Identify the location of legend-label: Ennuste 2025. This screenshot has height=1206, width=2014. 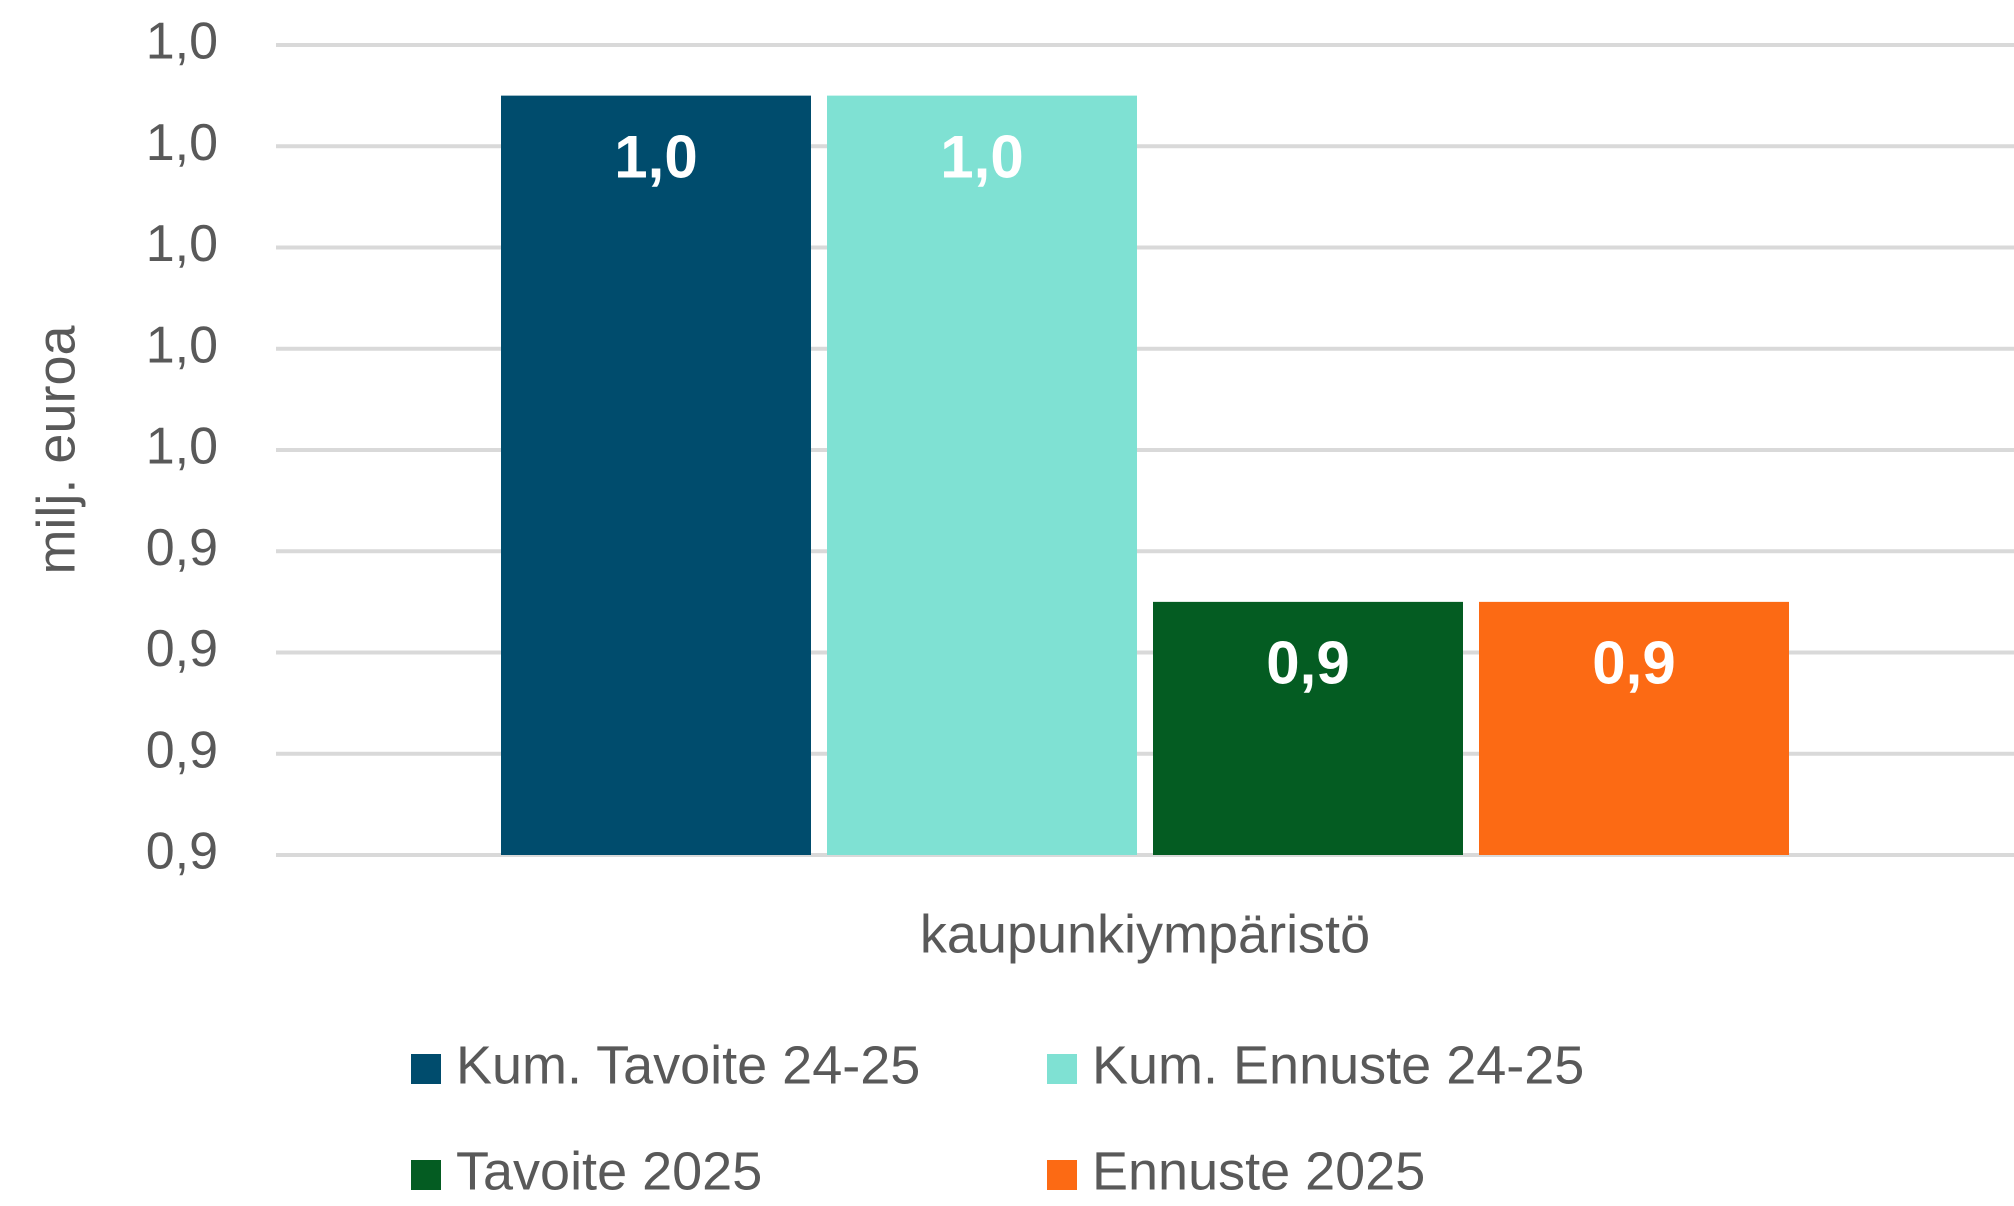
(1258, 1171).